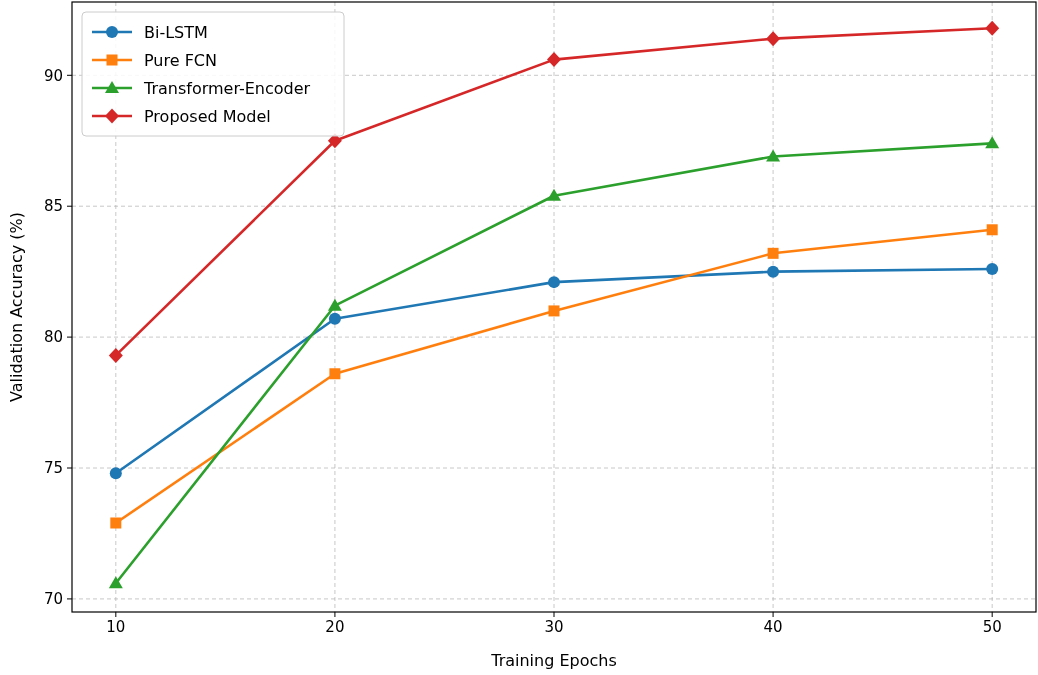 This screenshot has height=675, width=1038. Describe the element at coordinates (992, 627) in the screenshot. I see `x-tick-label: 50` at that location.